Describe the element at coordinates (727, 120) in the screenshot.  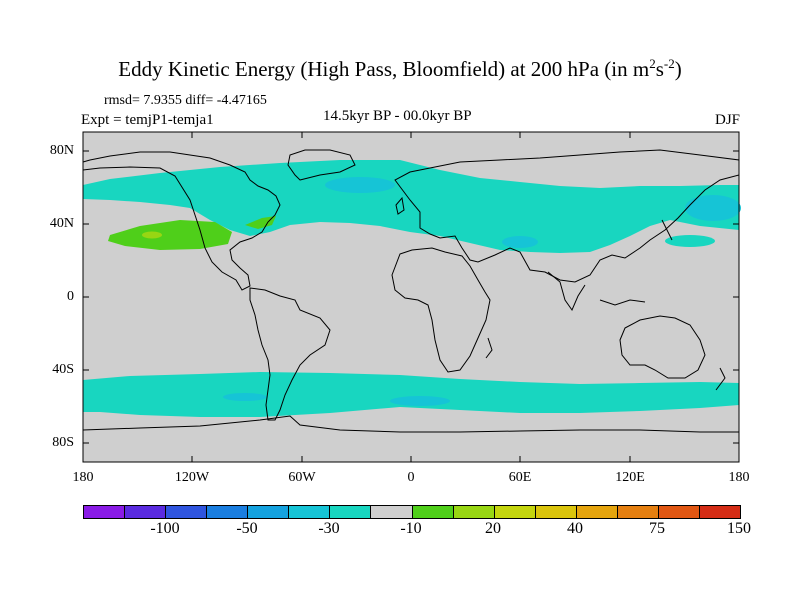
I see `season-label: DJF` at that location.